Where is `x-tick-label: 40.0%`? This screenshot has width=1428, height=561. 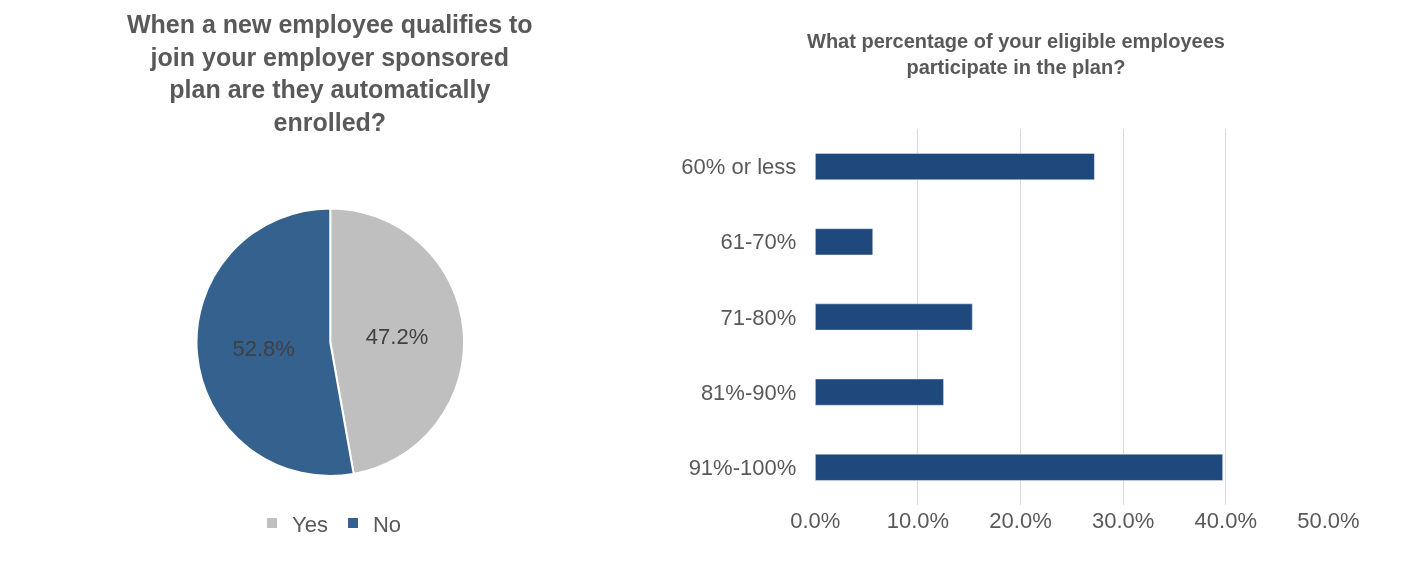 x-tick-label: 40.0% is located at coordinates (1225, 520).